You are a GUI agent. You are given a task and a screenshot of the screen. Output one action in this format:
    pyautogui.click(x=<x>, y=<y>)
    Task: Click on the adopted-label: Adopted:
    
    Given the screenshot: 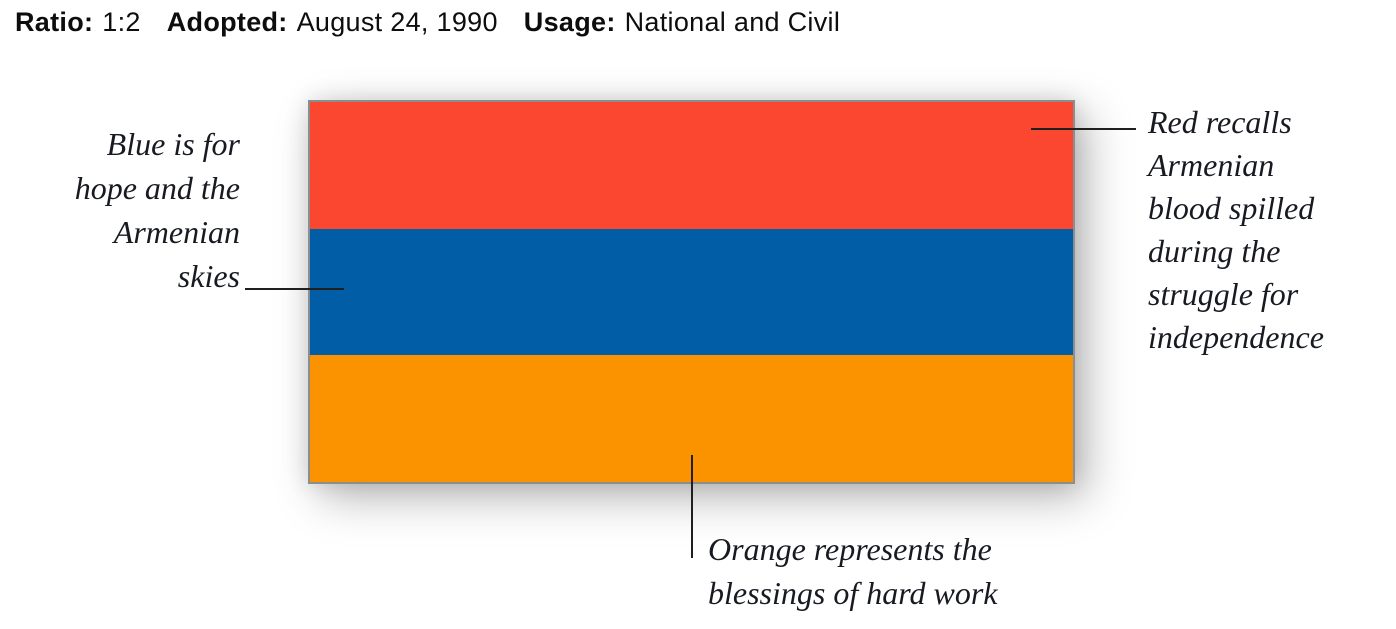 What is the action you would take?
    pyautogui.click(x=227, y=22)
    